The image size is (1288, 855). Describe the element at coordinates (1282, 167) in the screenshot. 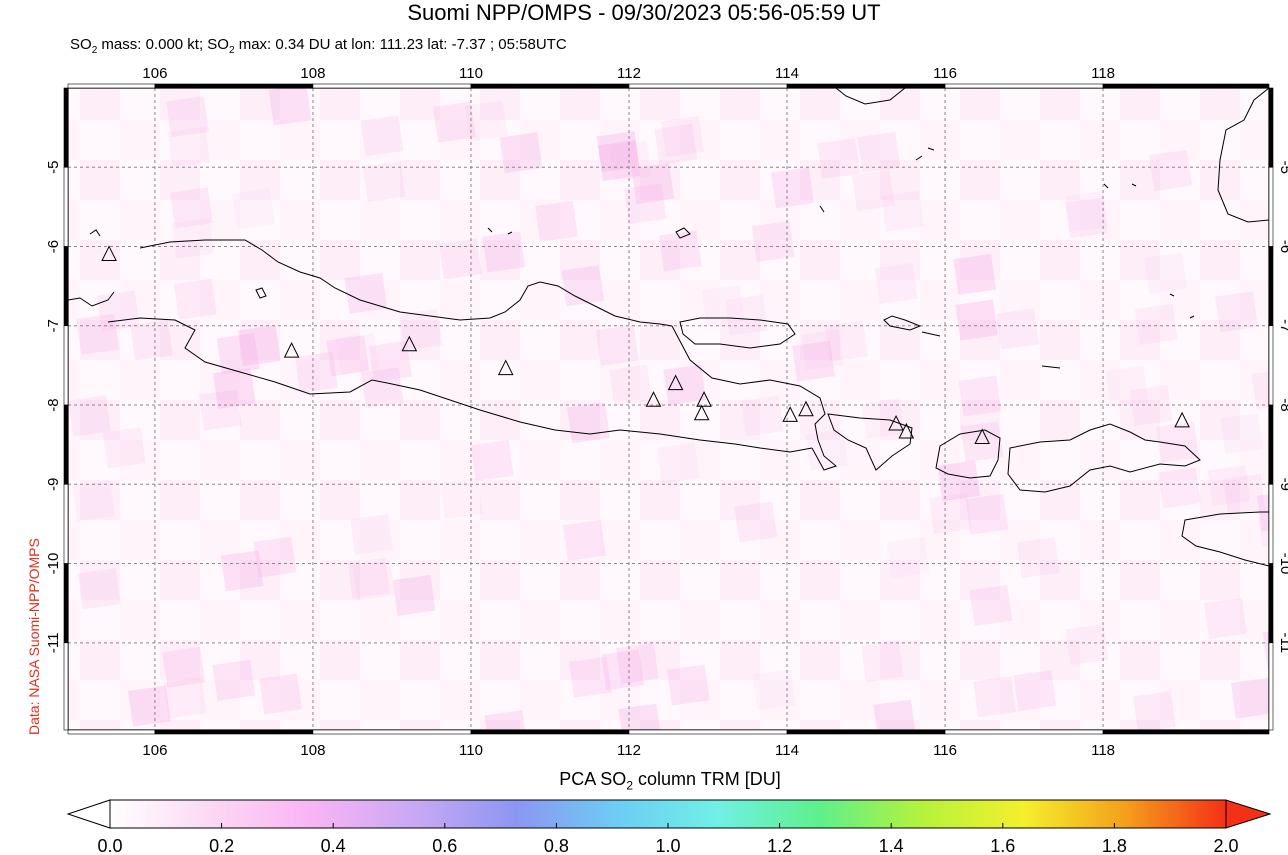

I see `lat-tick-right: -5` at that location.